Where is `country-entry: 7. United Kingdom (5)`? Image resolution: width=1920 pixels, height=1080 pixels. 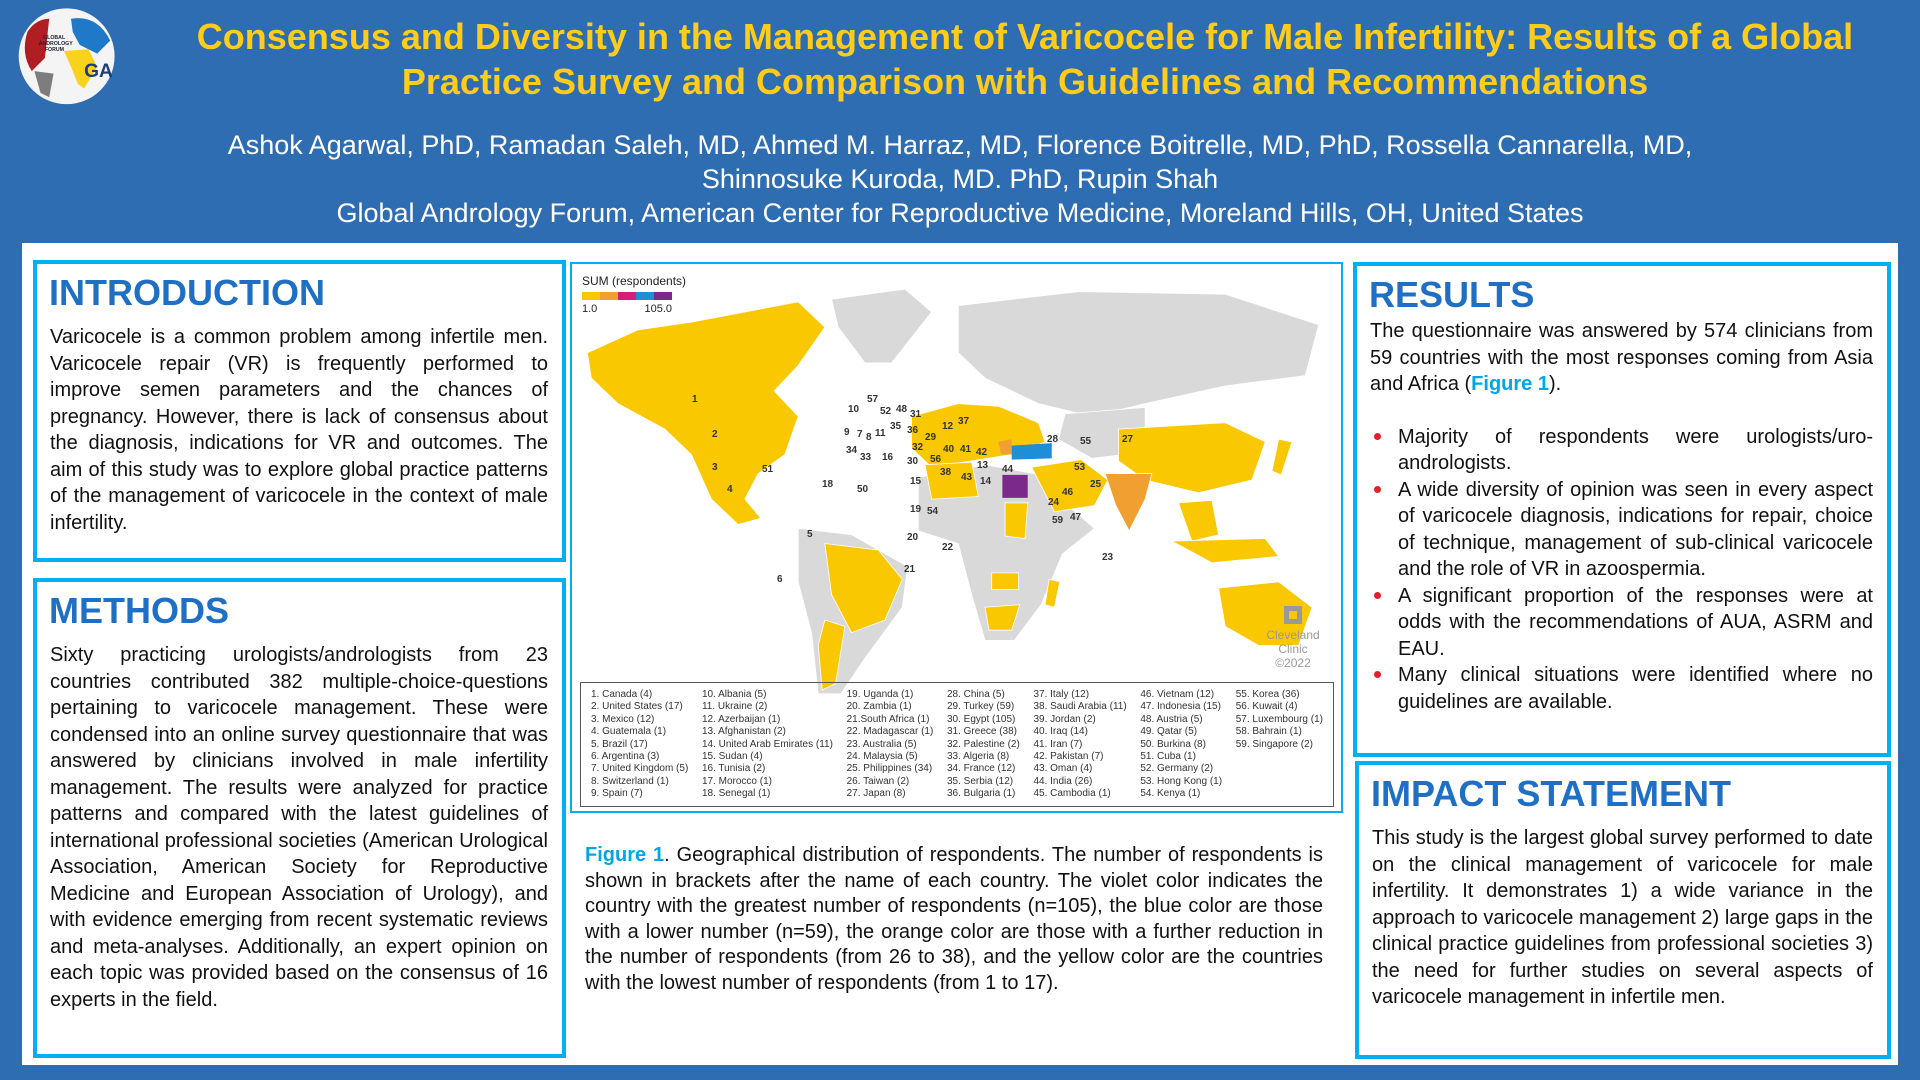 country-entry: 7. United Kingdom (5) is located at coordinates (640, 769).